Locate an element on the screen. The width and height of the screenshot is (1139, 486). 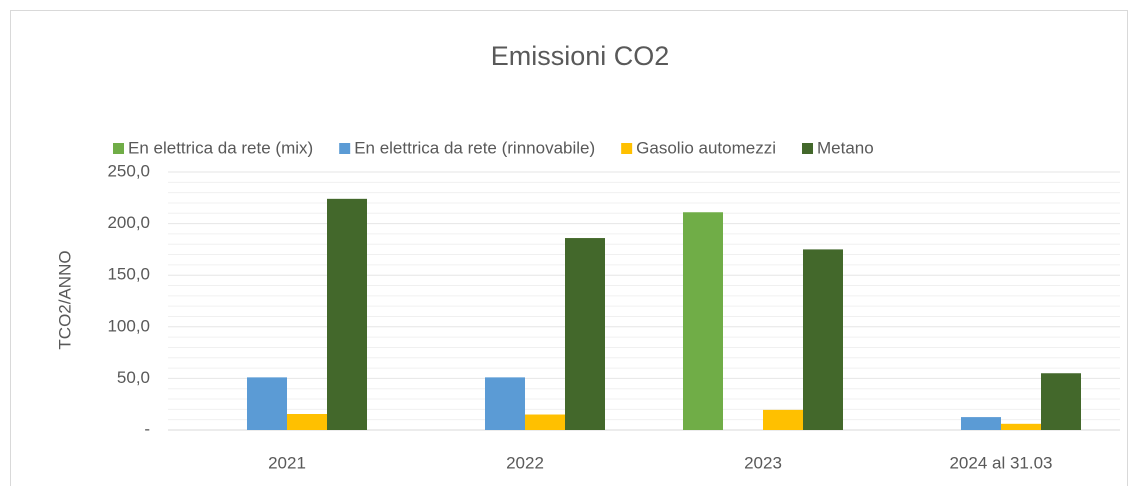
legend-label: Gasolio automezzi is located at coordinates (706, 147).